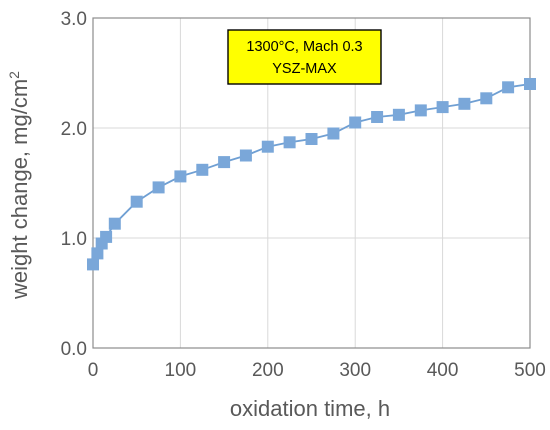 This screenshot has height=430, width=550. Describe the element at coordinates (74, 349) in the screenshot. I see `y-tick-label: 0.0` at that location.